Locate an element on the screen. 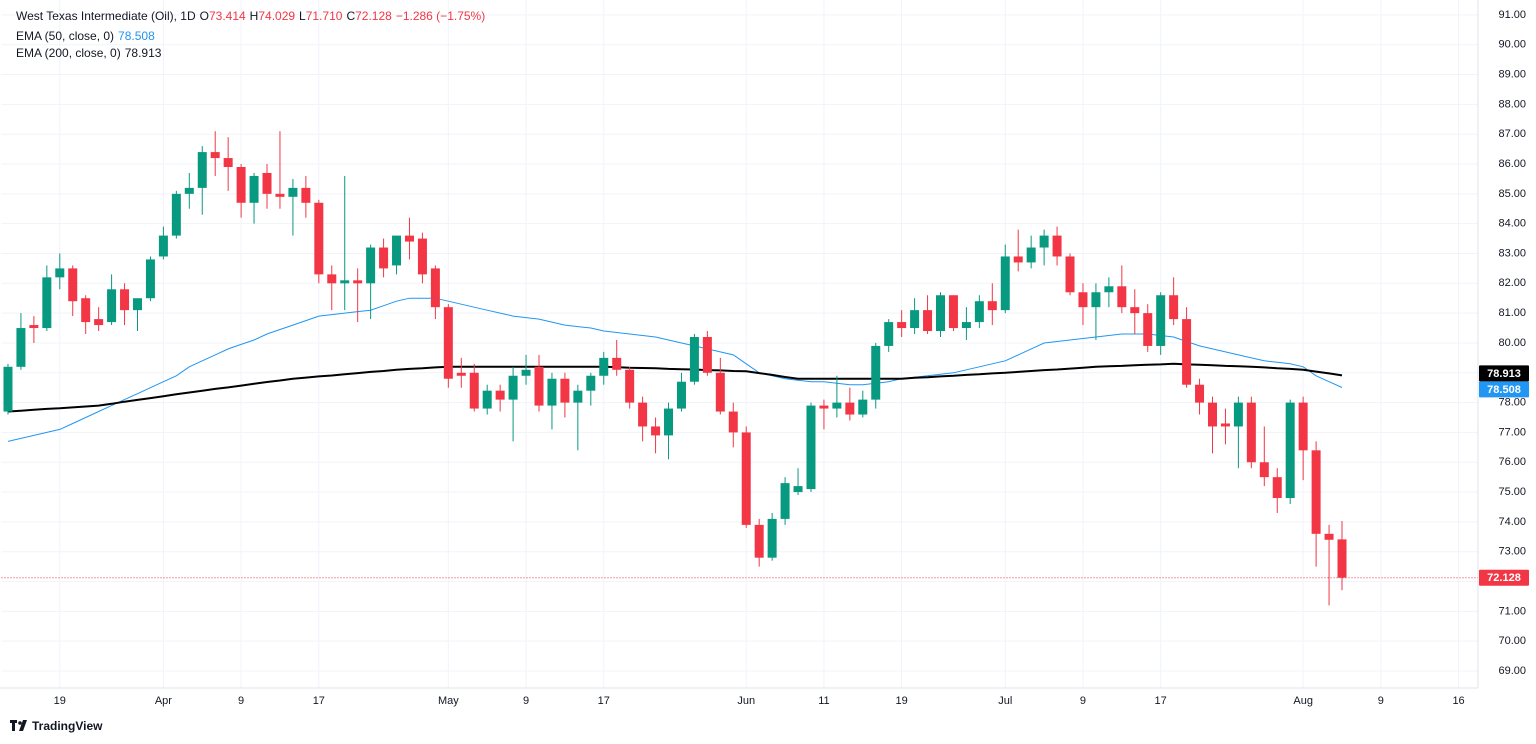  ema-line is located at coordinates (675, 387).